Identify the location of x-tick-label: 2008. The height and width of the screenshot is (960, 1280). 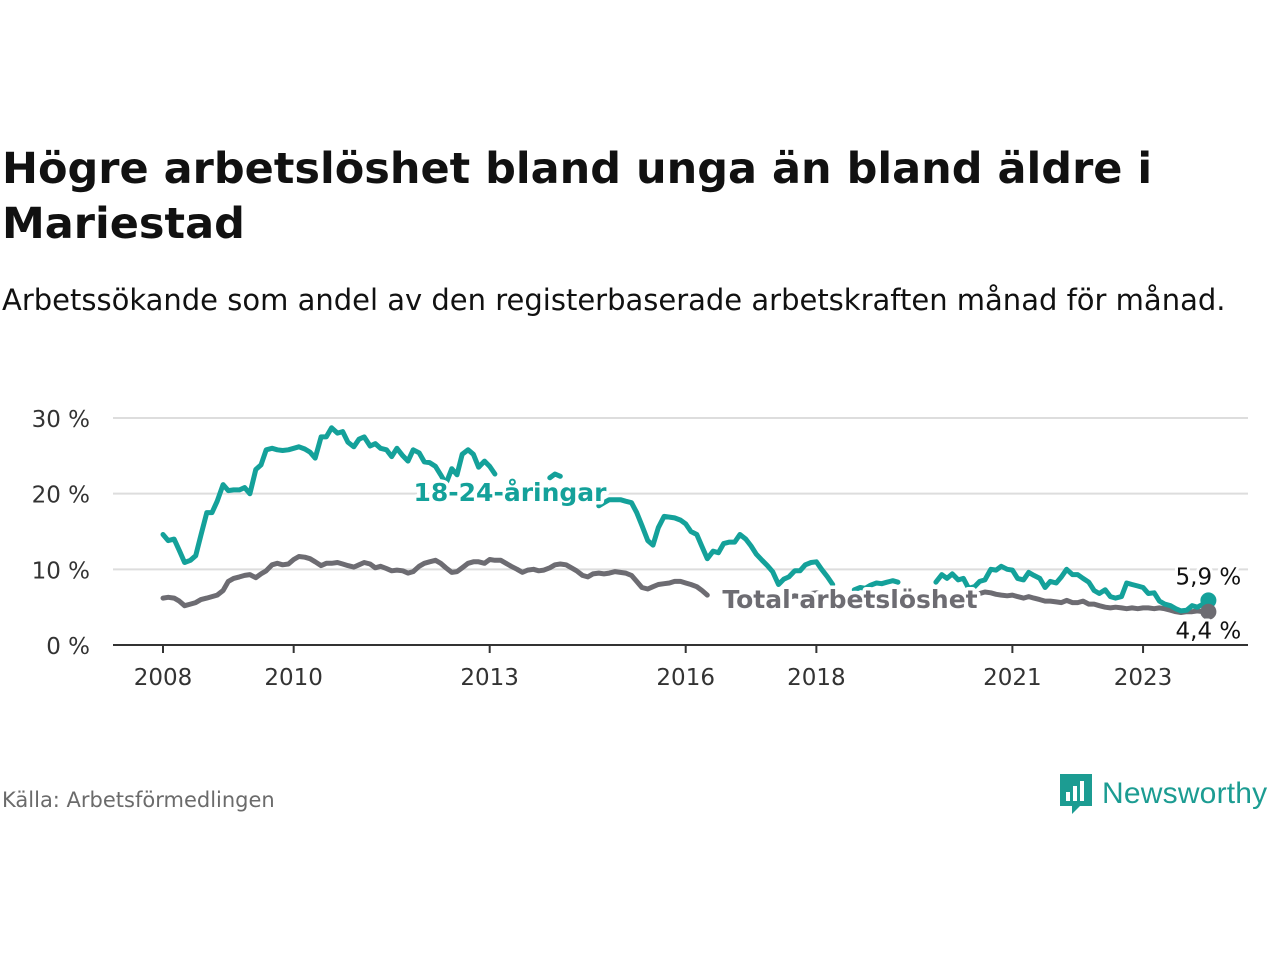
(163, 678).